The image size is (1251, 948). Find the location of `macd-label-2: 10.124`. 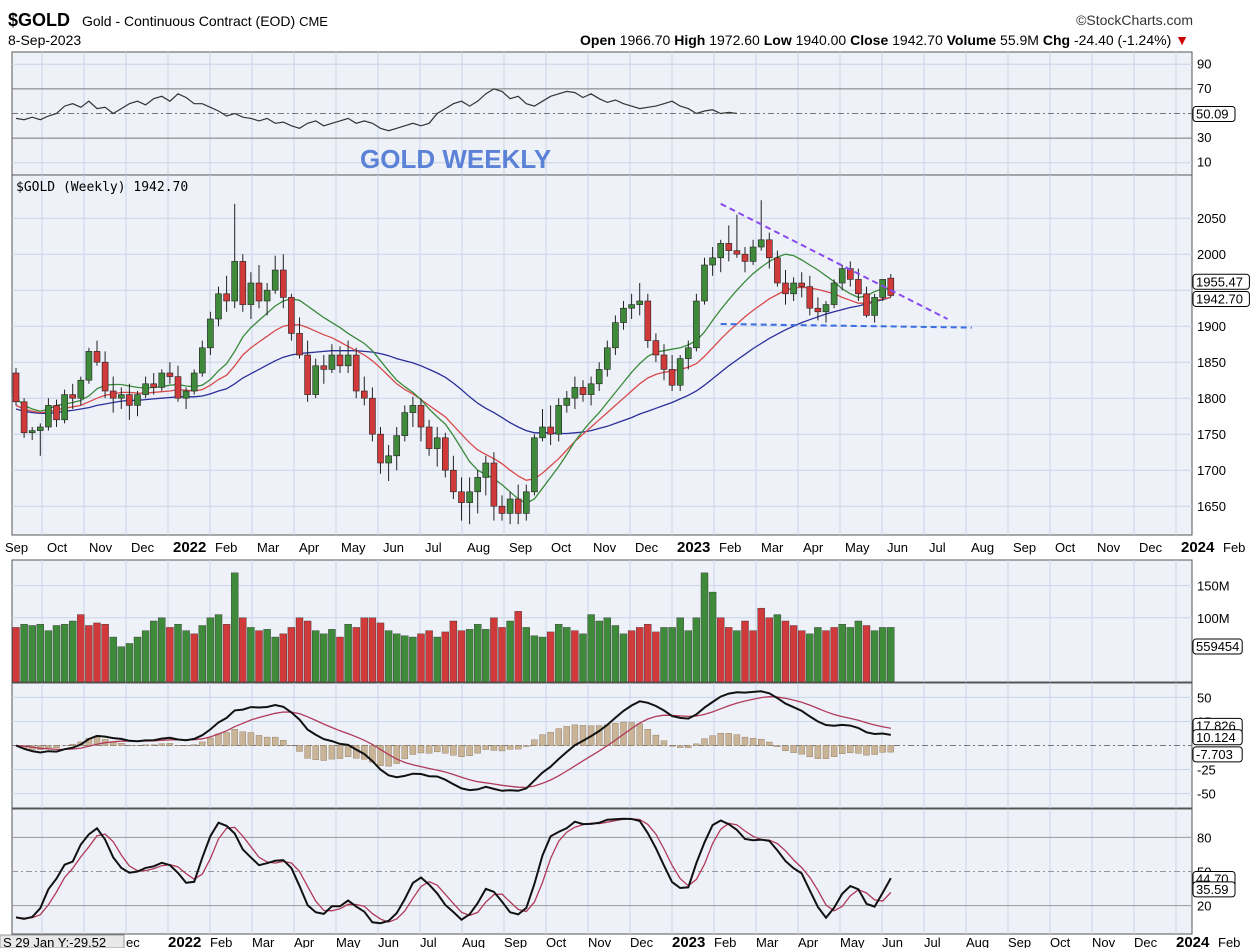

macd-label-2: 10.124 is located at coordinates (1216, 737).